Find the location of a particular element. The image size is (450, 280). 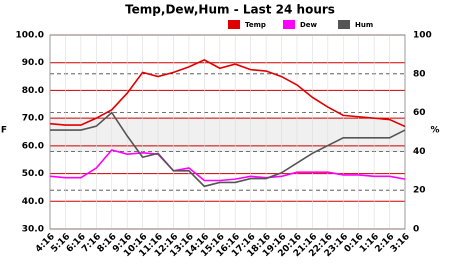

y-tick-label: 30.0 is located at coordinates (33, 230).